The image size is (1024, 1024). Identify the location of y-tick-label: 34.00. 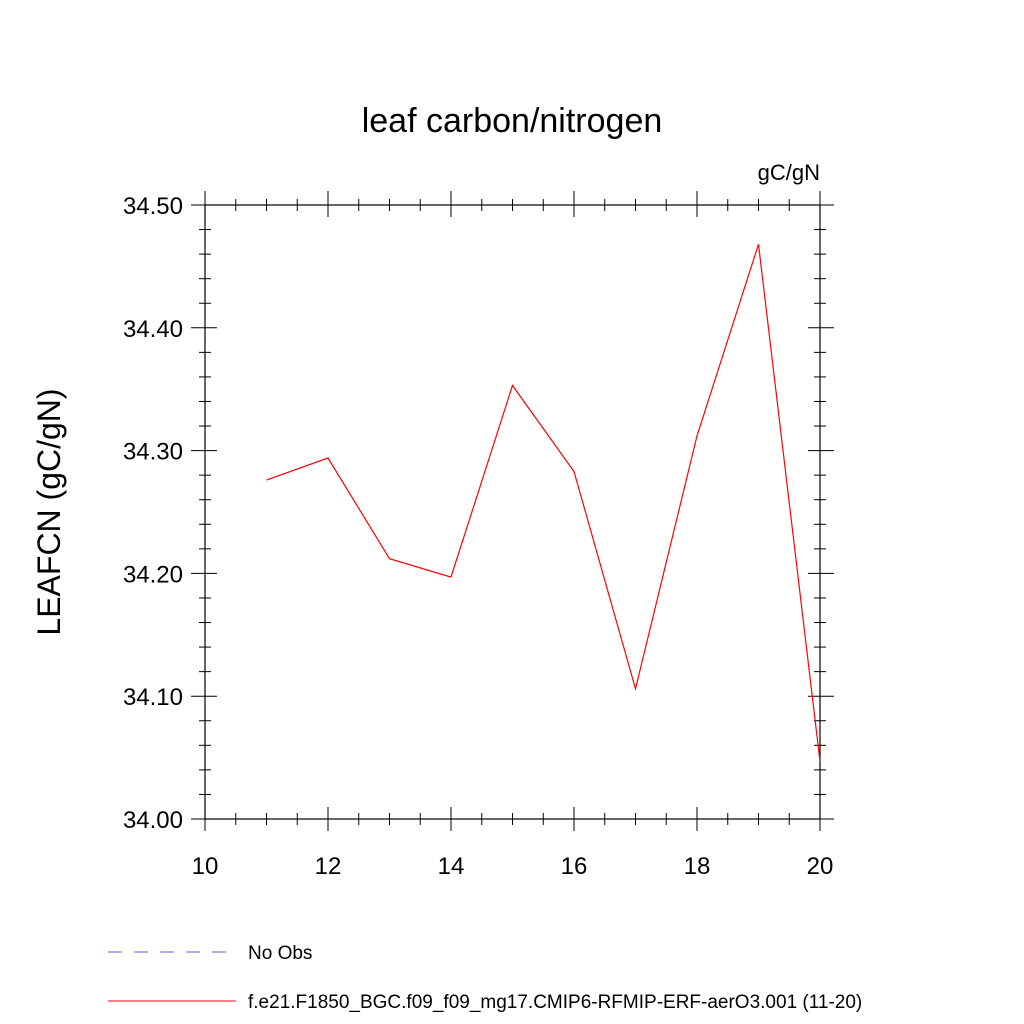
(153, 820).